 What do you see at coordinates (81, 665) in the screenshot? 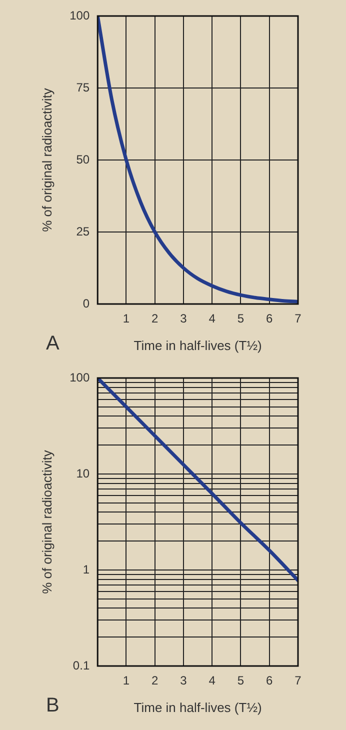
I see `y-tick-label: 0.1` at bounding box center [81, 665].